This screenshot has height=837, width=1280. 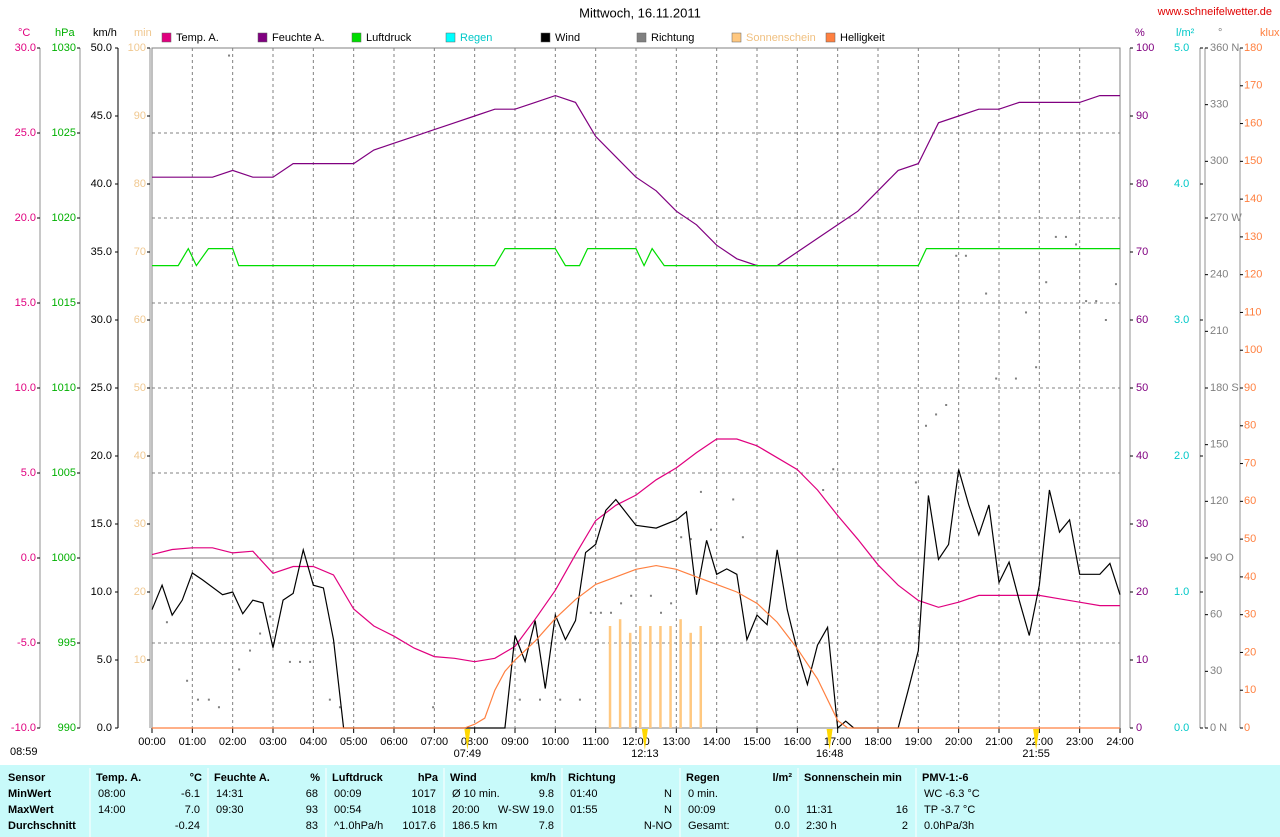 I want to click on y-tick-label: 270 W, so click(x=1226, y=218).